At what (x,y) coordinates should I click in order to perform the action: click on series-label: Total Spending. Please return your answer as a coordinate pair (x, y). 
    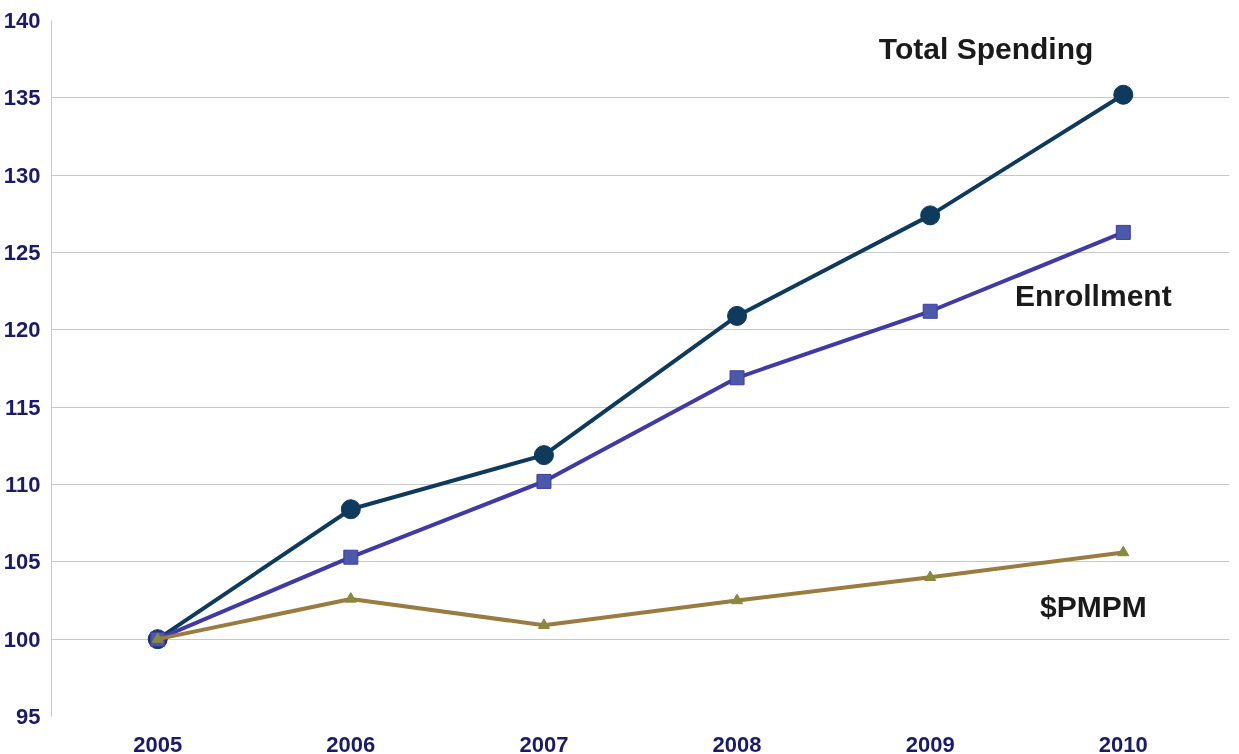
    Looking at the image, I should click on (986, 48).